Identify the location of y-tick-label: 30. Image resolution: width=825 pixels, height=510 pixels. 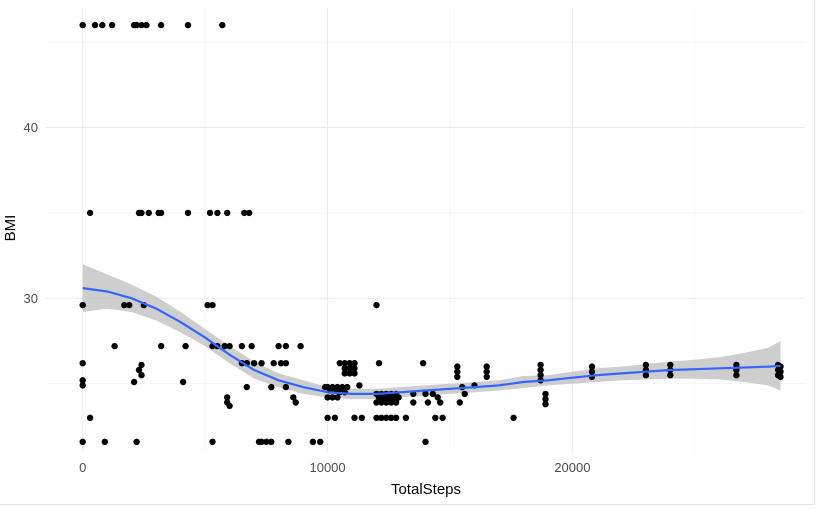
(31, 298).